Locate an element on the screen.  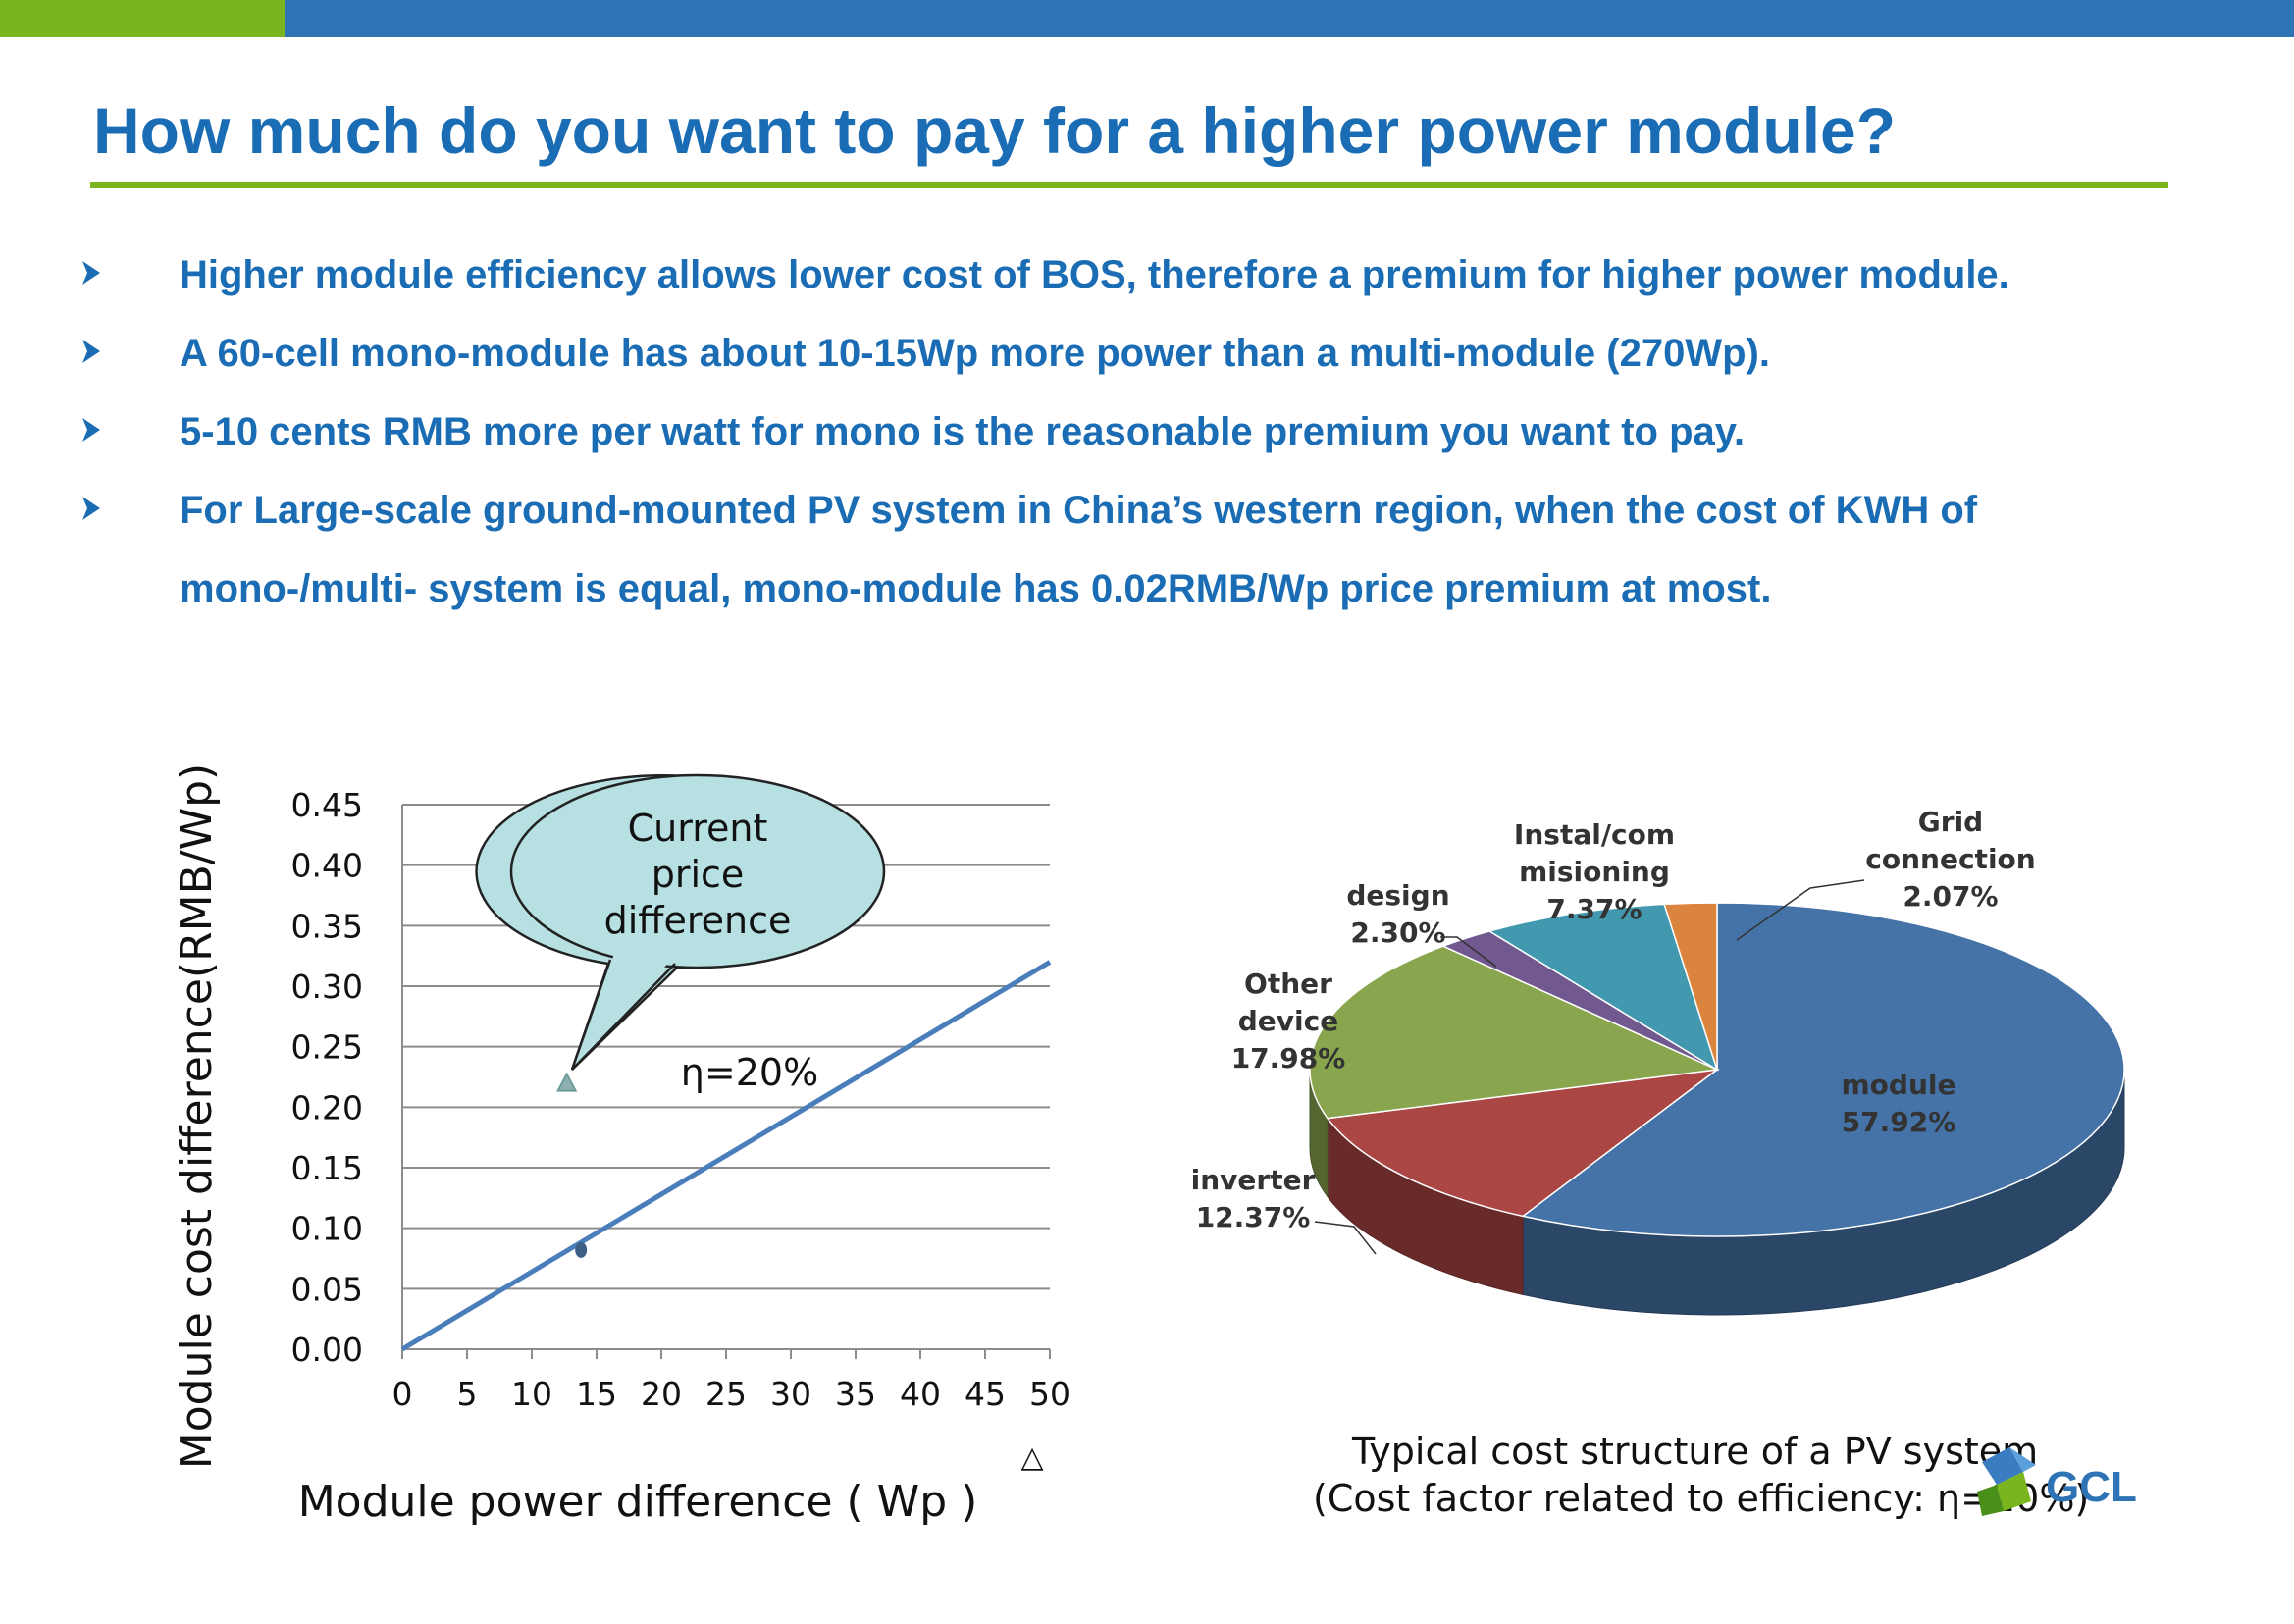
x-tick-label: 10 is located at coordinates (531, 1394).